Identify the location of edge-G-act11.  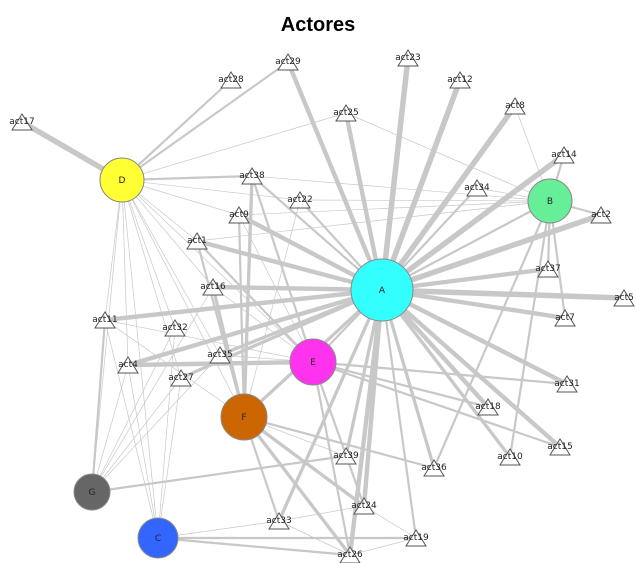
(98, 406).